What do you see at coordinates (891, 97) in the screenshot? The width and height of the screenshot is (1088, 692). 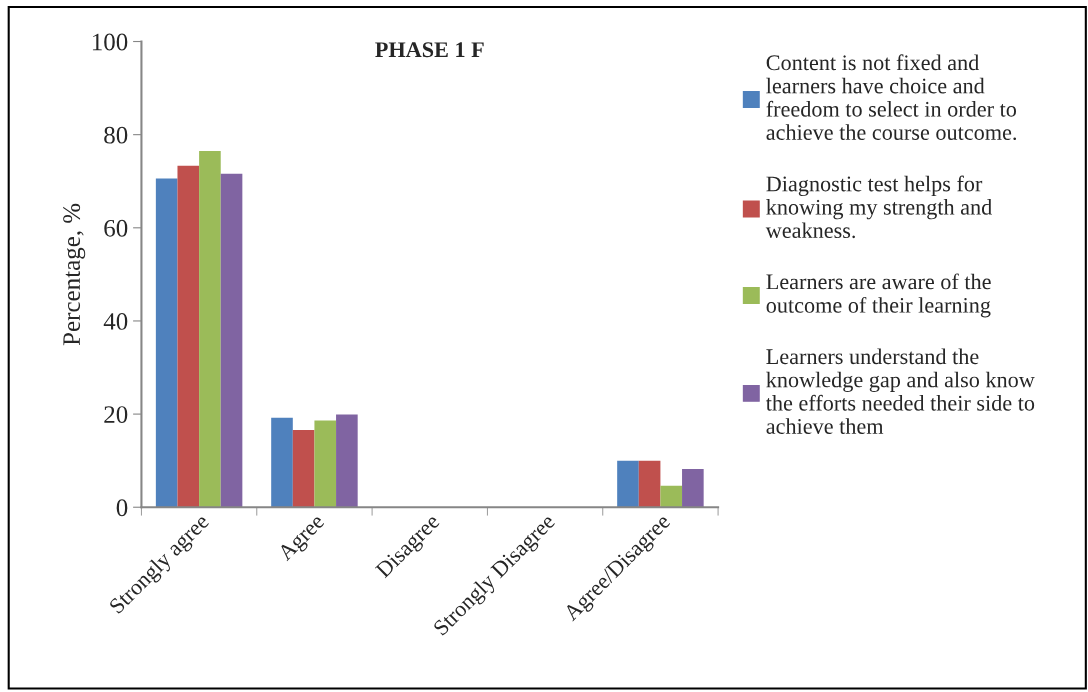 I see `legend-label: Content is not fixed and learners have choice and freedom to select in order to achieve the course outcome.` at bounding box center [891, 97].